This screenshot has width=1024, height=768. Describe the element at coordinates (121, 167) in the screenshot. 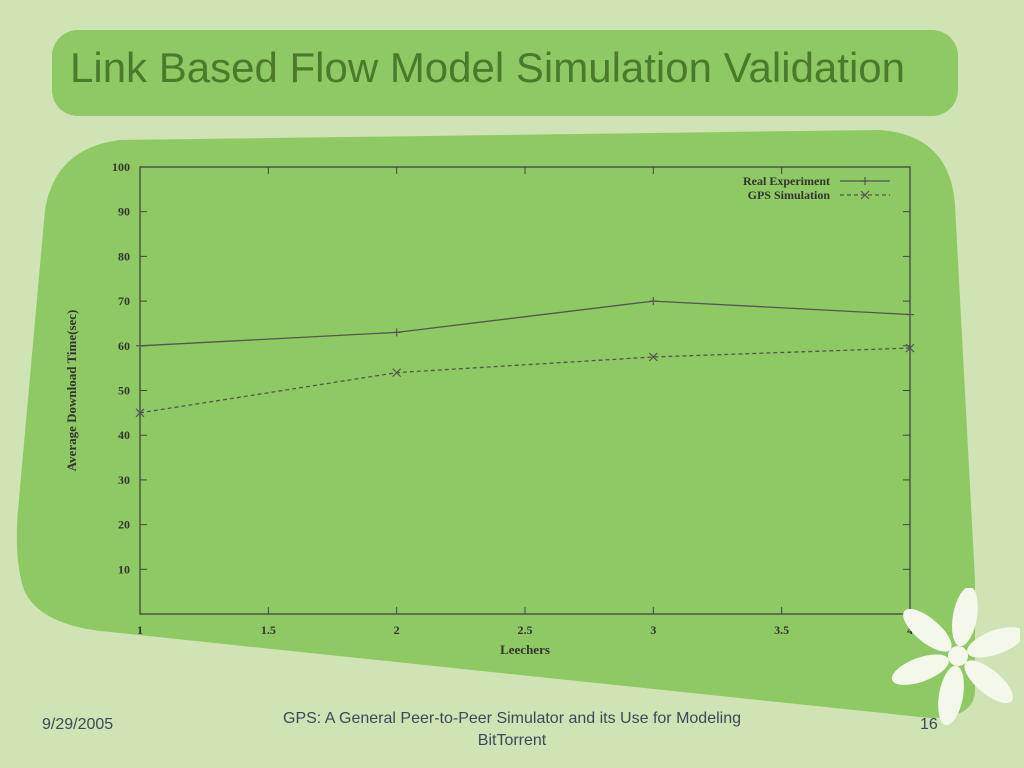

I see `y-tick-label: 100` at that location.